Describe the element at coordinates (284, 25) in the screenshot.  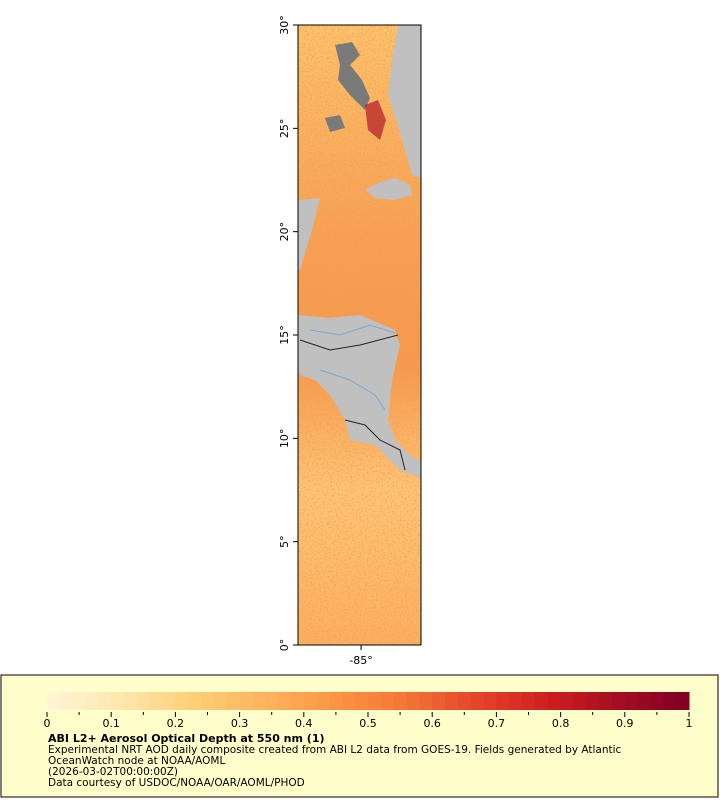
I see `lat-tick-label: 30°` at that location.